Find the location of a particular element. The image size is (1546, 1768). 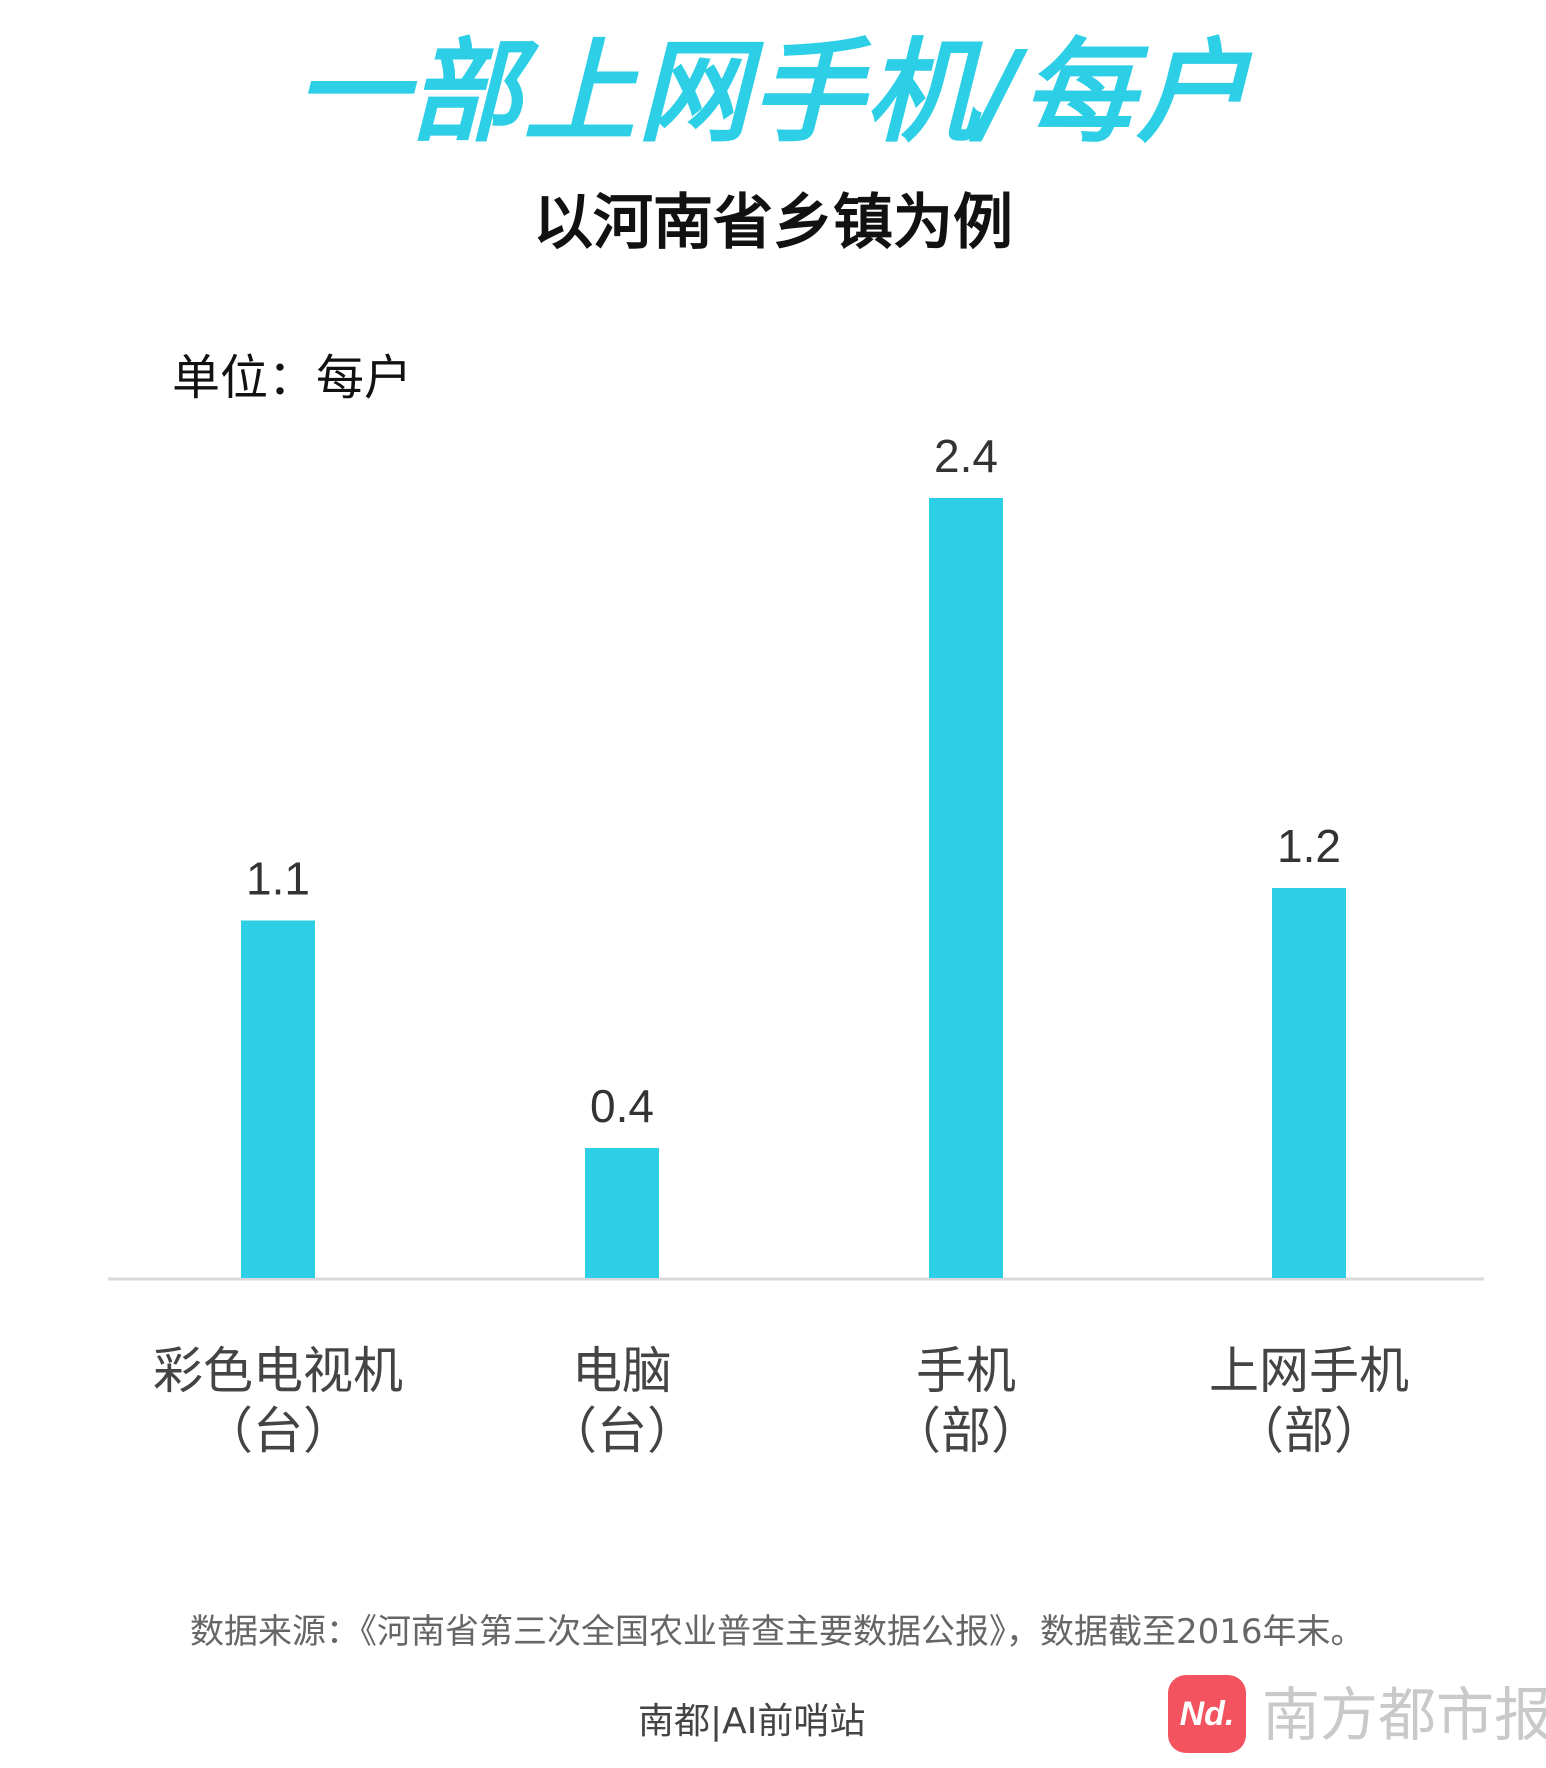

category-unit-4: （部） is located at coordinates (1309, 1431).